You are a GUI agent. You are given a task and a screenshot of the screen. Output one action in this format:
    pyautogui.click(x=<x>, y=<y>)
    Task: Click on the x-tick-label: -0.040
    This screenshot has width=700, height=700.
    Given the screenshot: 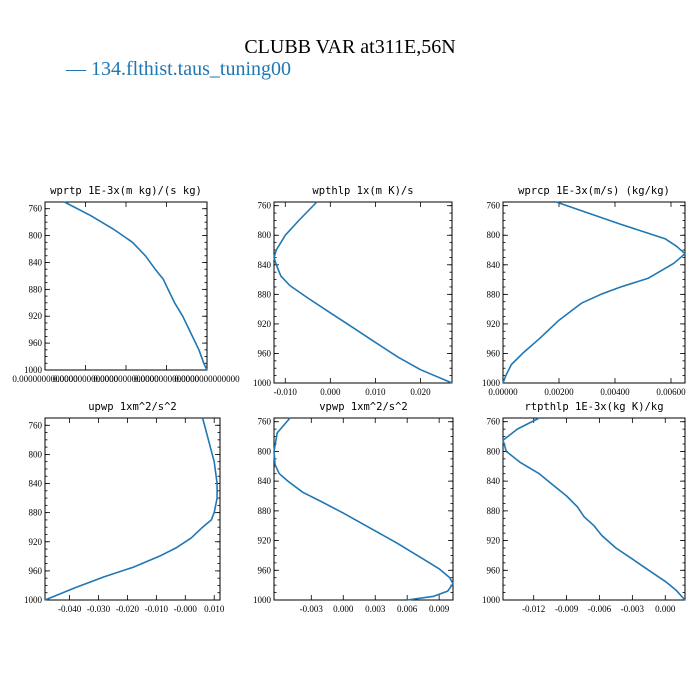 What is the action you would take?
    pyautogui.click(x=70, y=609)
    